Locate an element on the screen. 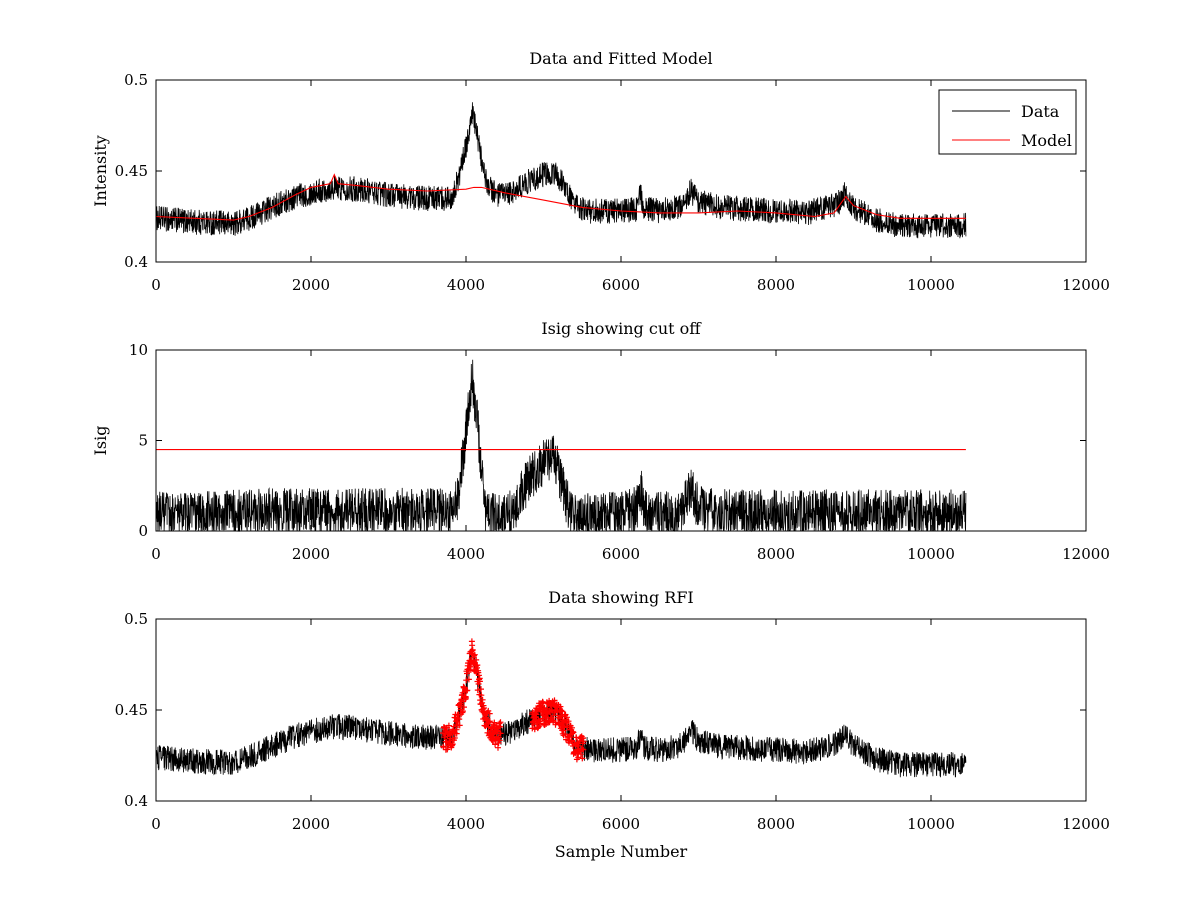  y-axis-label-2: Isig is located at coordinates (100, 441).